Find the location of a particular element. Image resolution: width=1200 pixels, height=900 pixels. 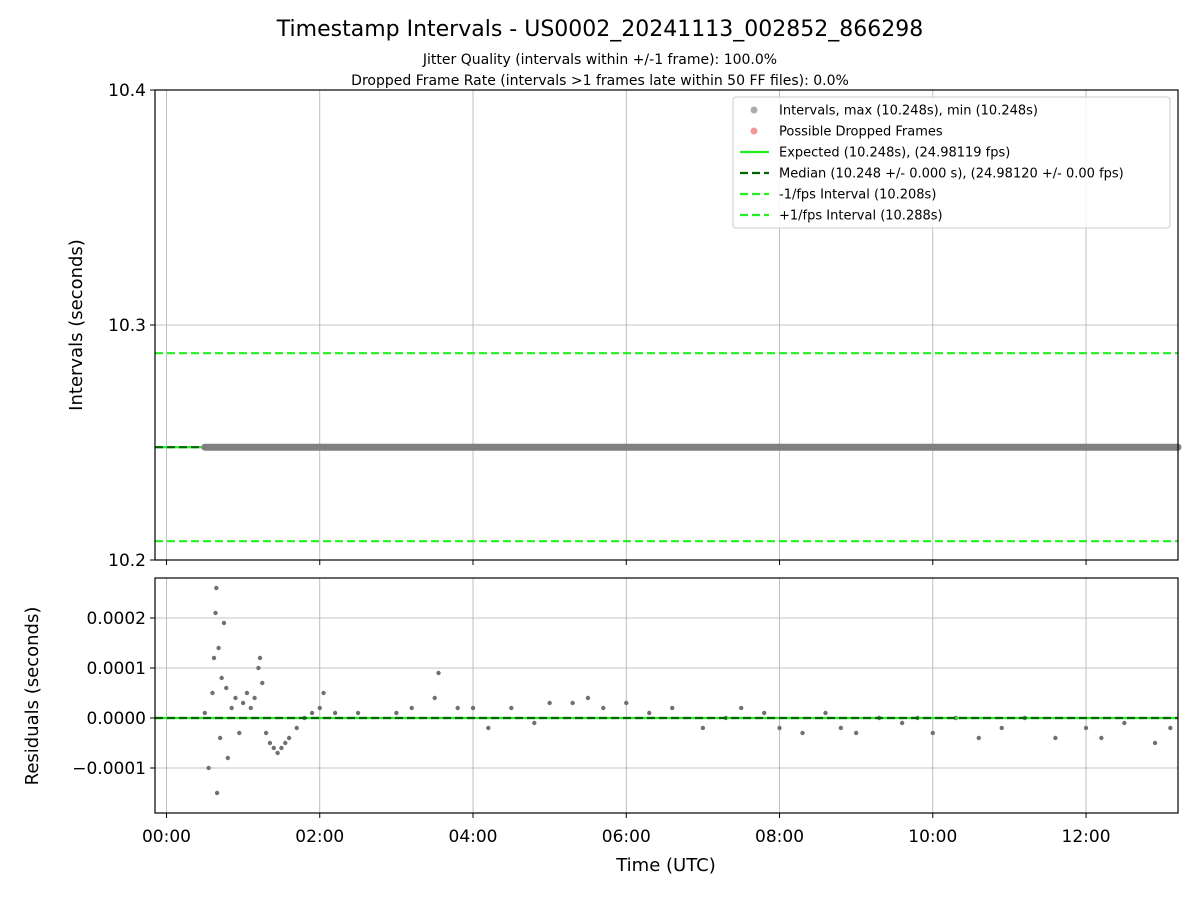

residuals-ylabel: Residuals (seconds) is located at coordinates (32, 696).